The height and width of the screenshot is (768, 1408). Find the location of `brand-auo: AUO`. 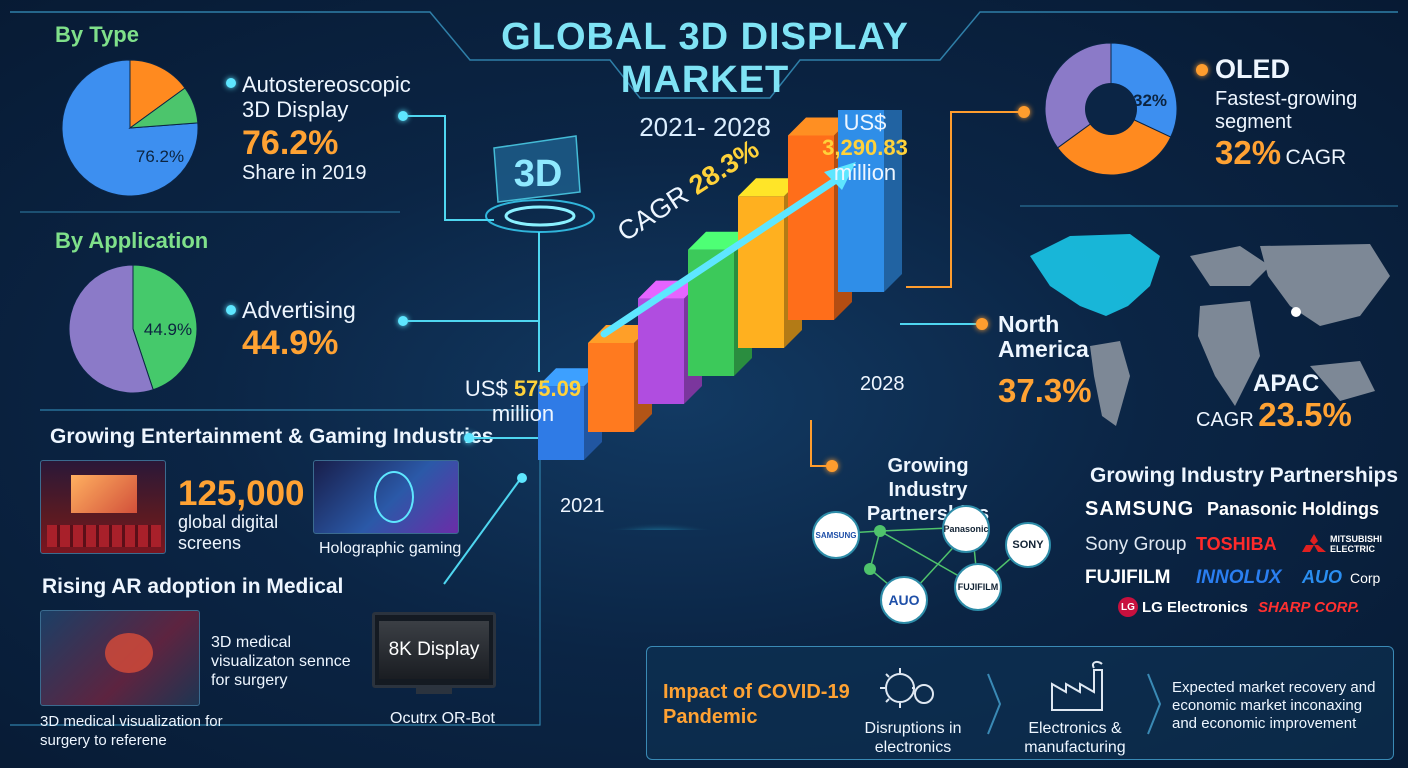

brand-auo: AUO is located at coordinates (1322, 577).